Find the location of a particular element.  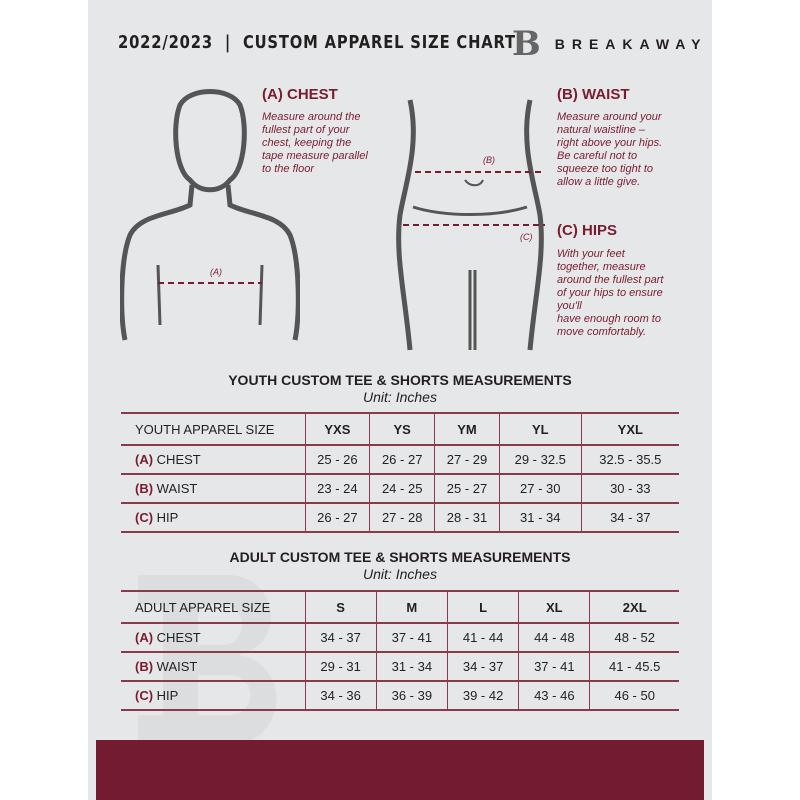

logo-wordmark: BREAKAWAY is located at coordinates (631, 44).